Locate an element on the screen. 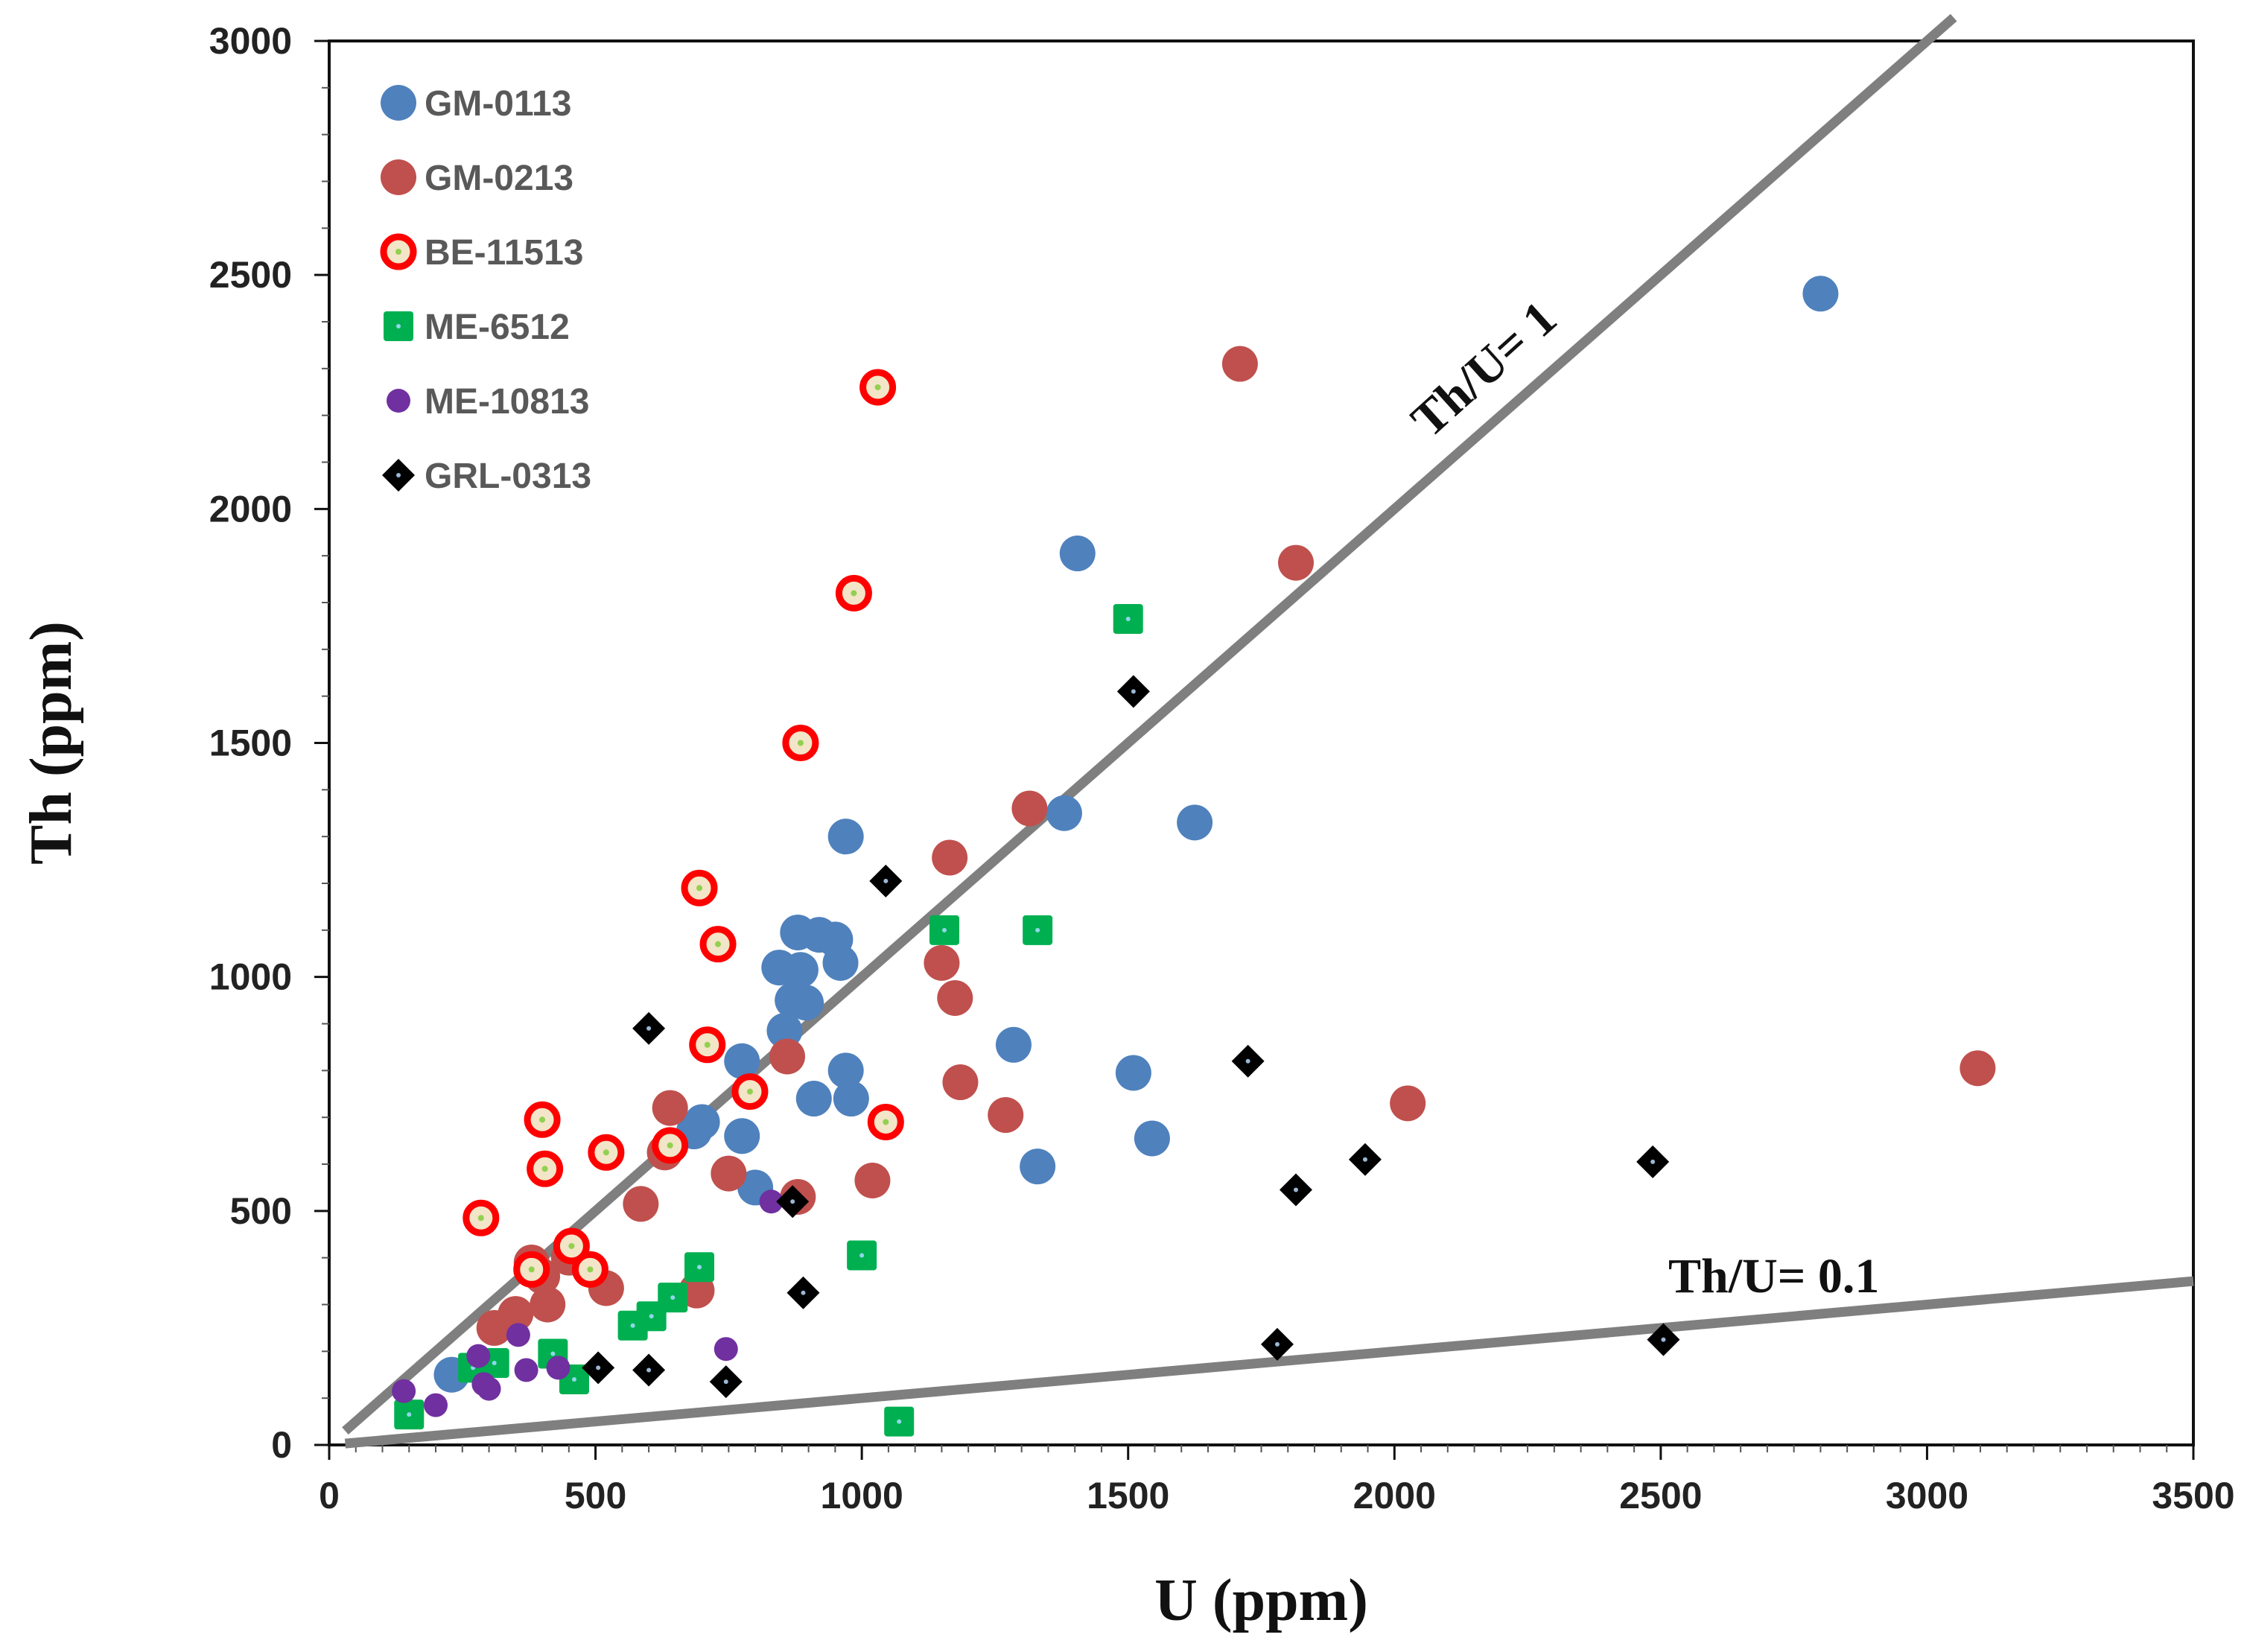  y-tick-label: 2500 is located at coordinates (251, 275).